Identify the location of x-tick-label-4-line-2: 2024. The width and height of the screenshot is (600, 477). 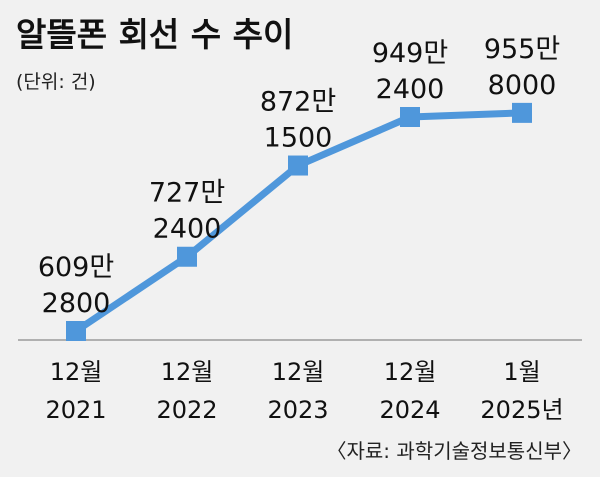
(409, 410).